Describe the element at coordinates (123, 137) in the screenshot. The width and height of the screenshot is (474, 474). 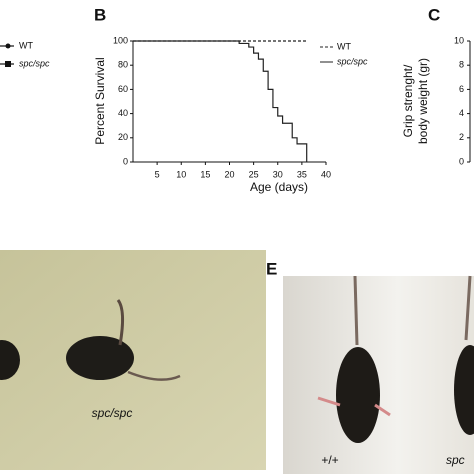
I see `y-tick-label: 20` at that location.